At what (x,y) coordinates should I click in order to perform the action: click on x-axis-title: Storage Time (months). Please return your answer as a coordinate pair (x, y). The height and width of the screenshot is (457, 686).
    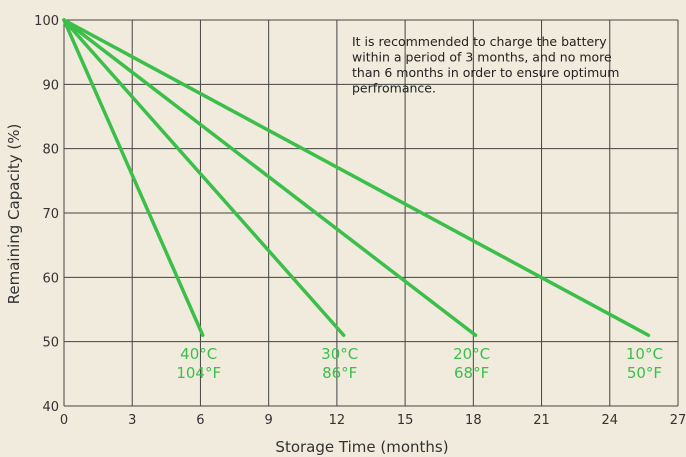
    Looking at the image, I should click on (361, 447).